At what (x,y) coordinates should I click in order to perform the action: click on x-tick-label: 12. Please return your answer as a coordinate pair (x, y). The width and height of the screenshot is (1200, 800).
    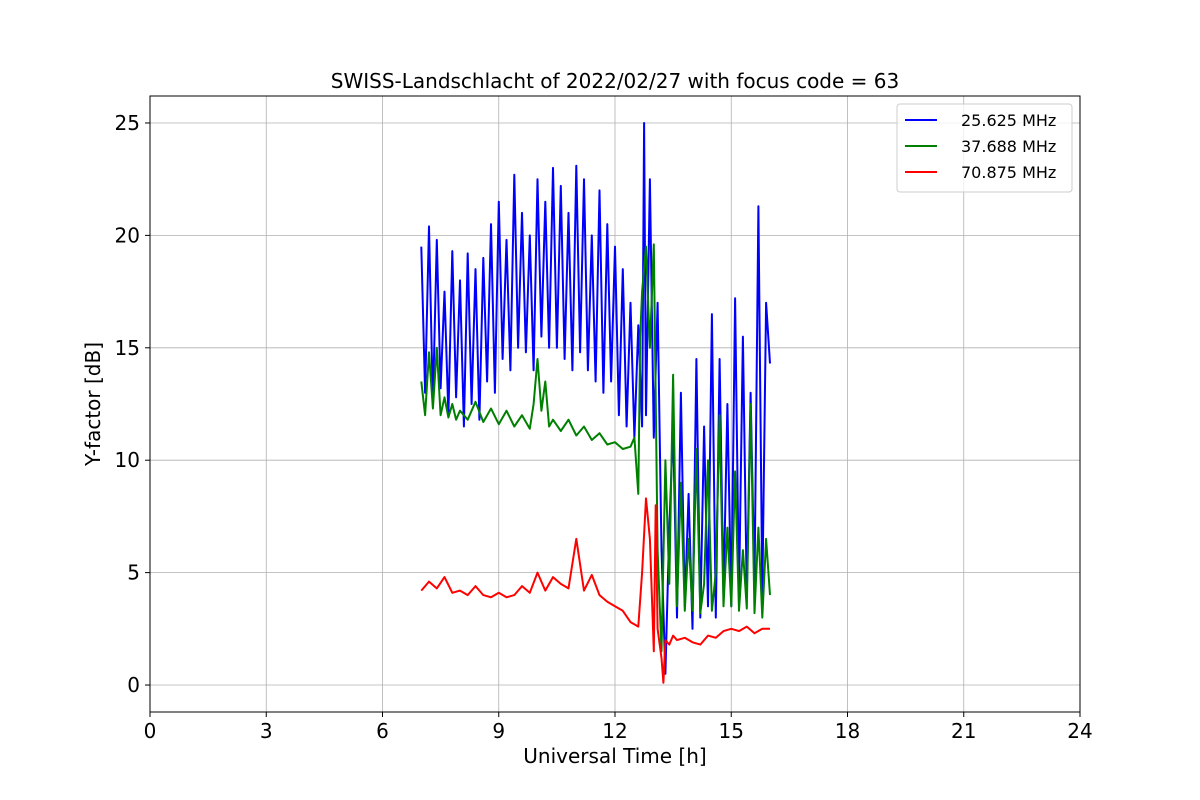
    Looking at the image, I should click on (614, 731).